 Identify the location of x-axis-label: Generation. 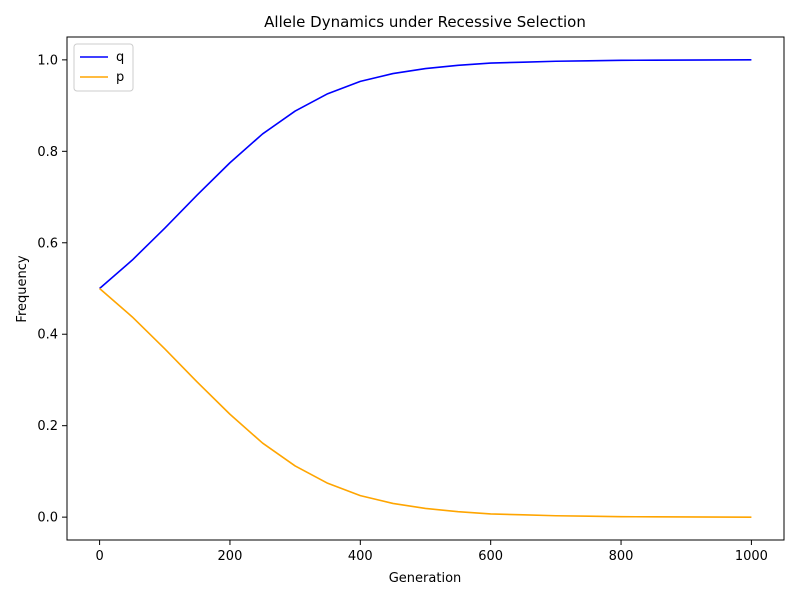
(425, 578).